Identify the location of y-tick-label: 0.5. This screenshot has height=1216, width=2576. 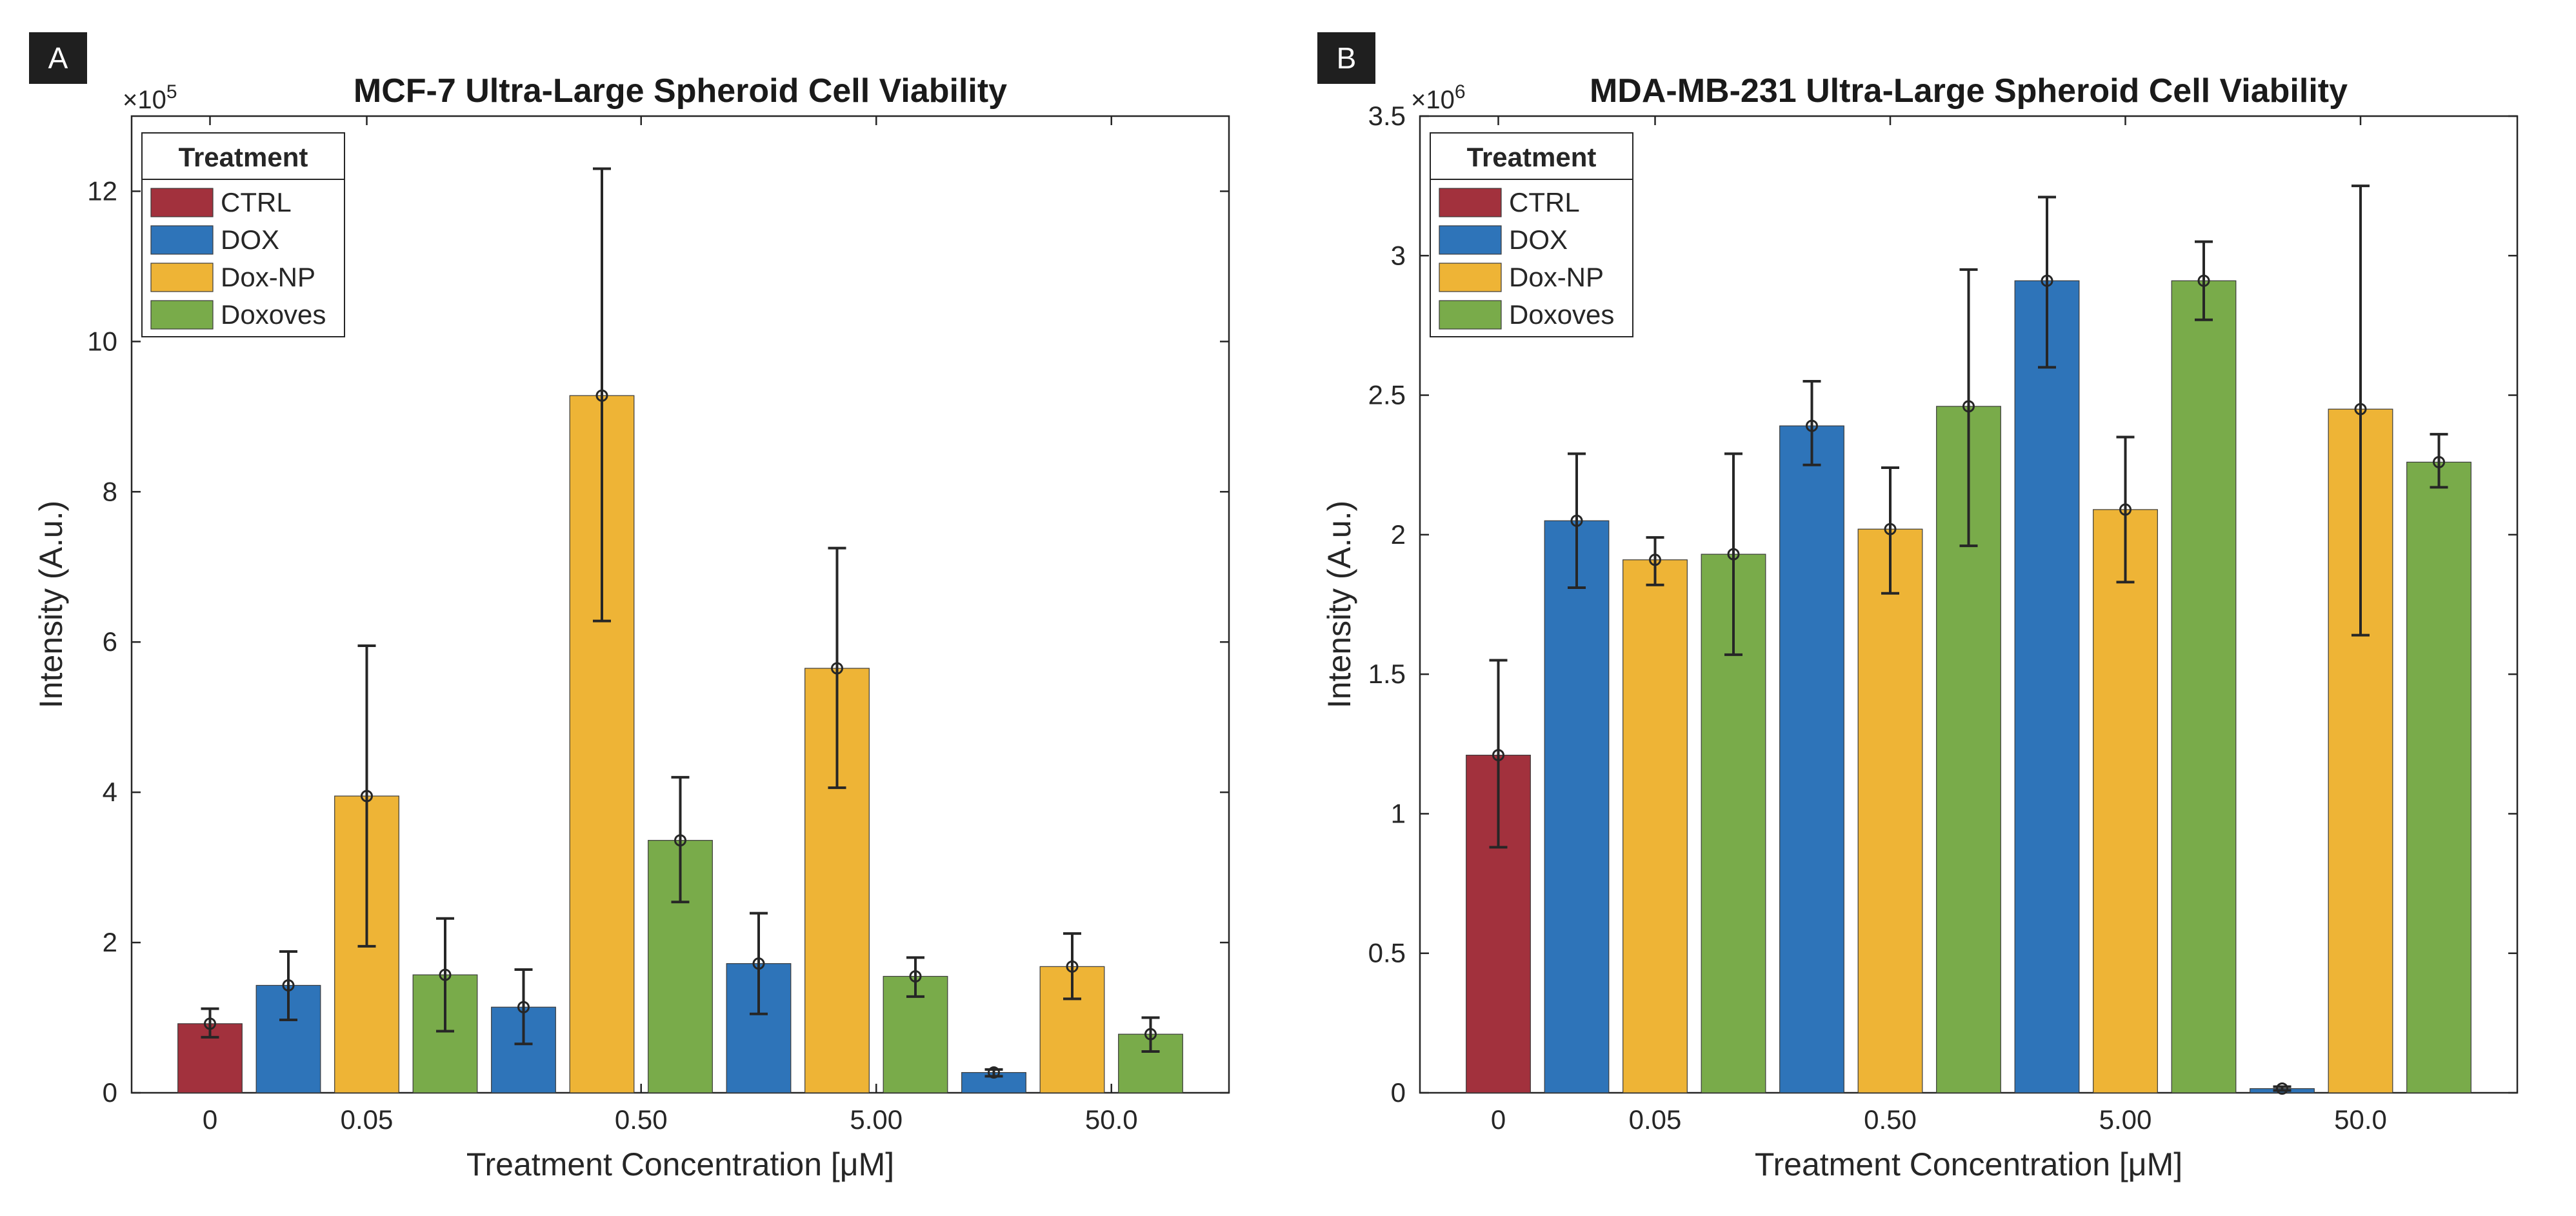
(1387, 953).